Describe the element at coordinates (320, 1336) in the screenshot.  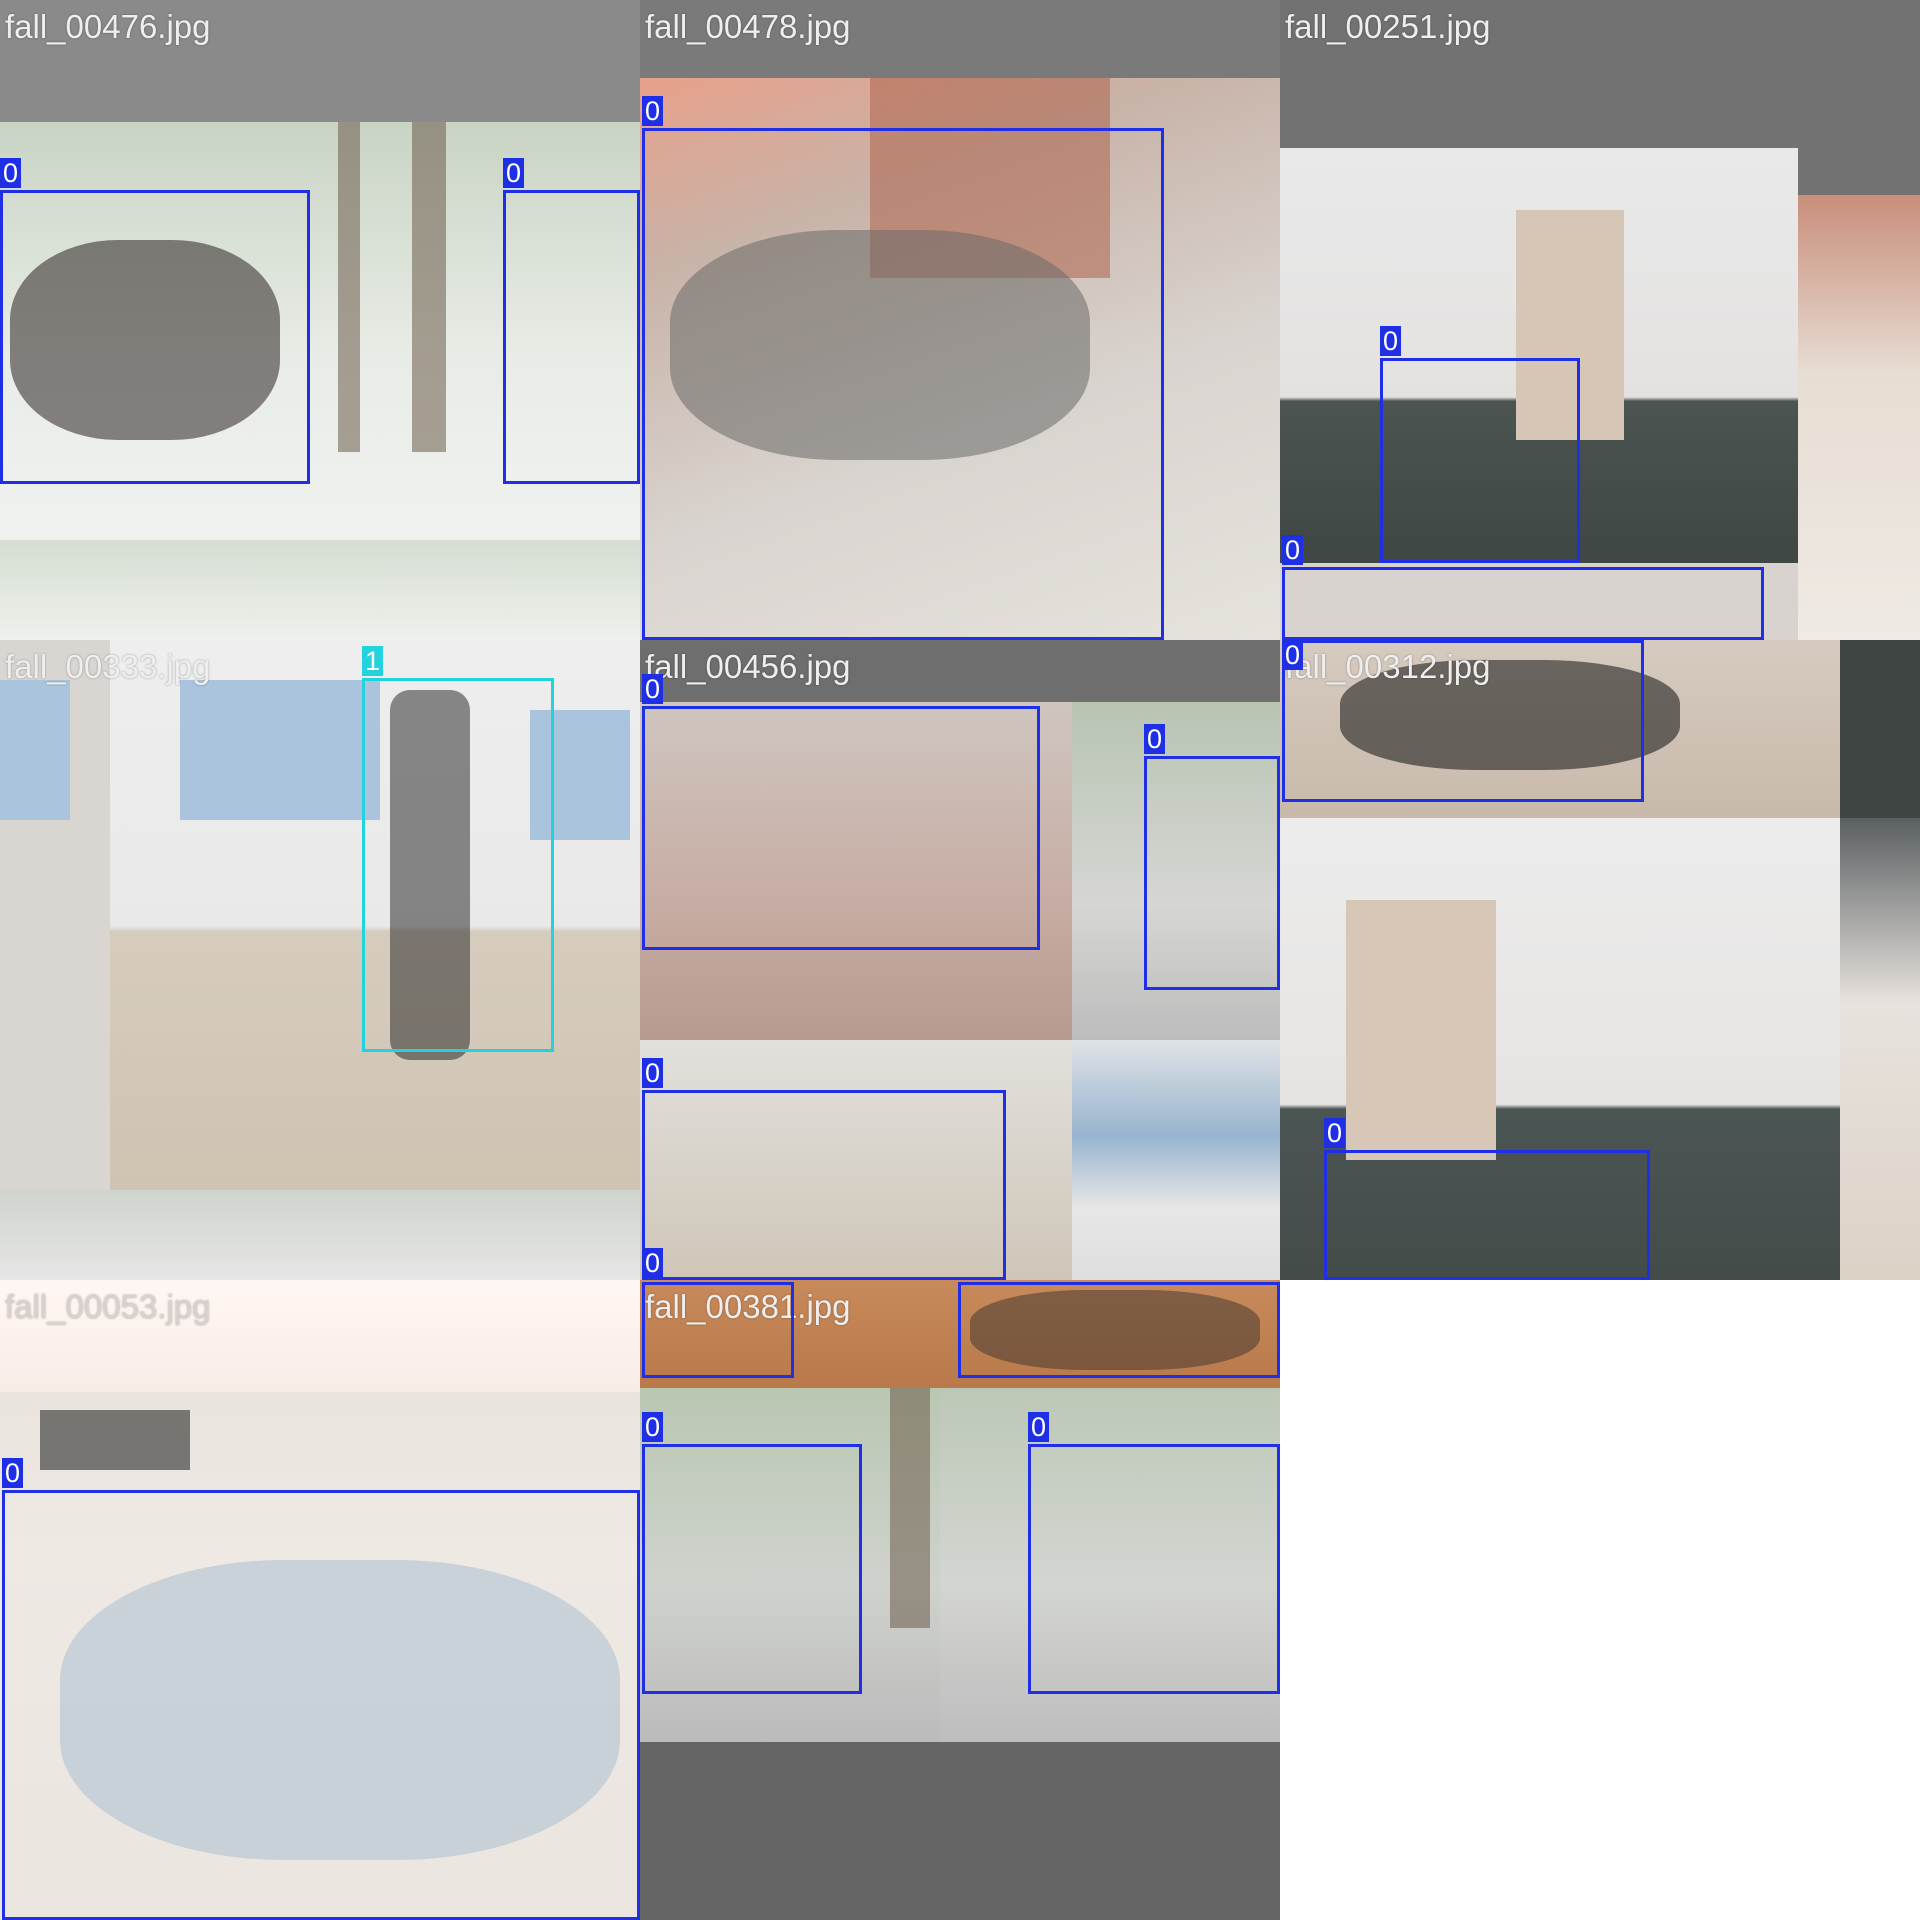
I see `photo-top-band` at that location.